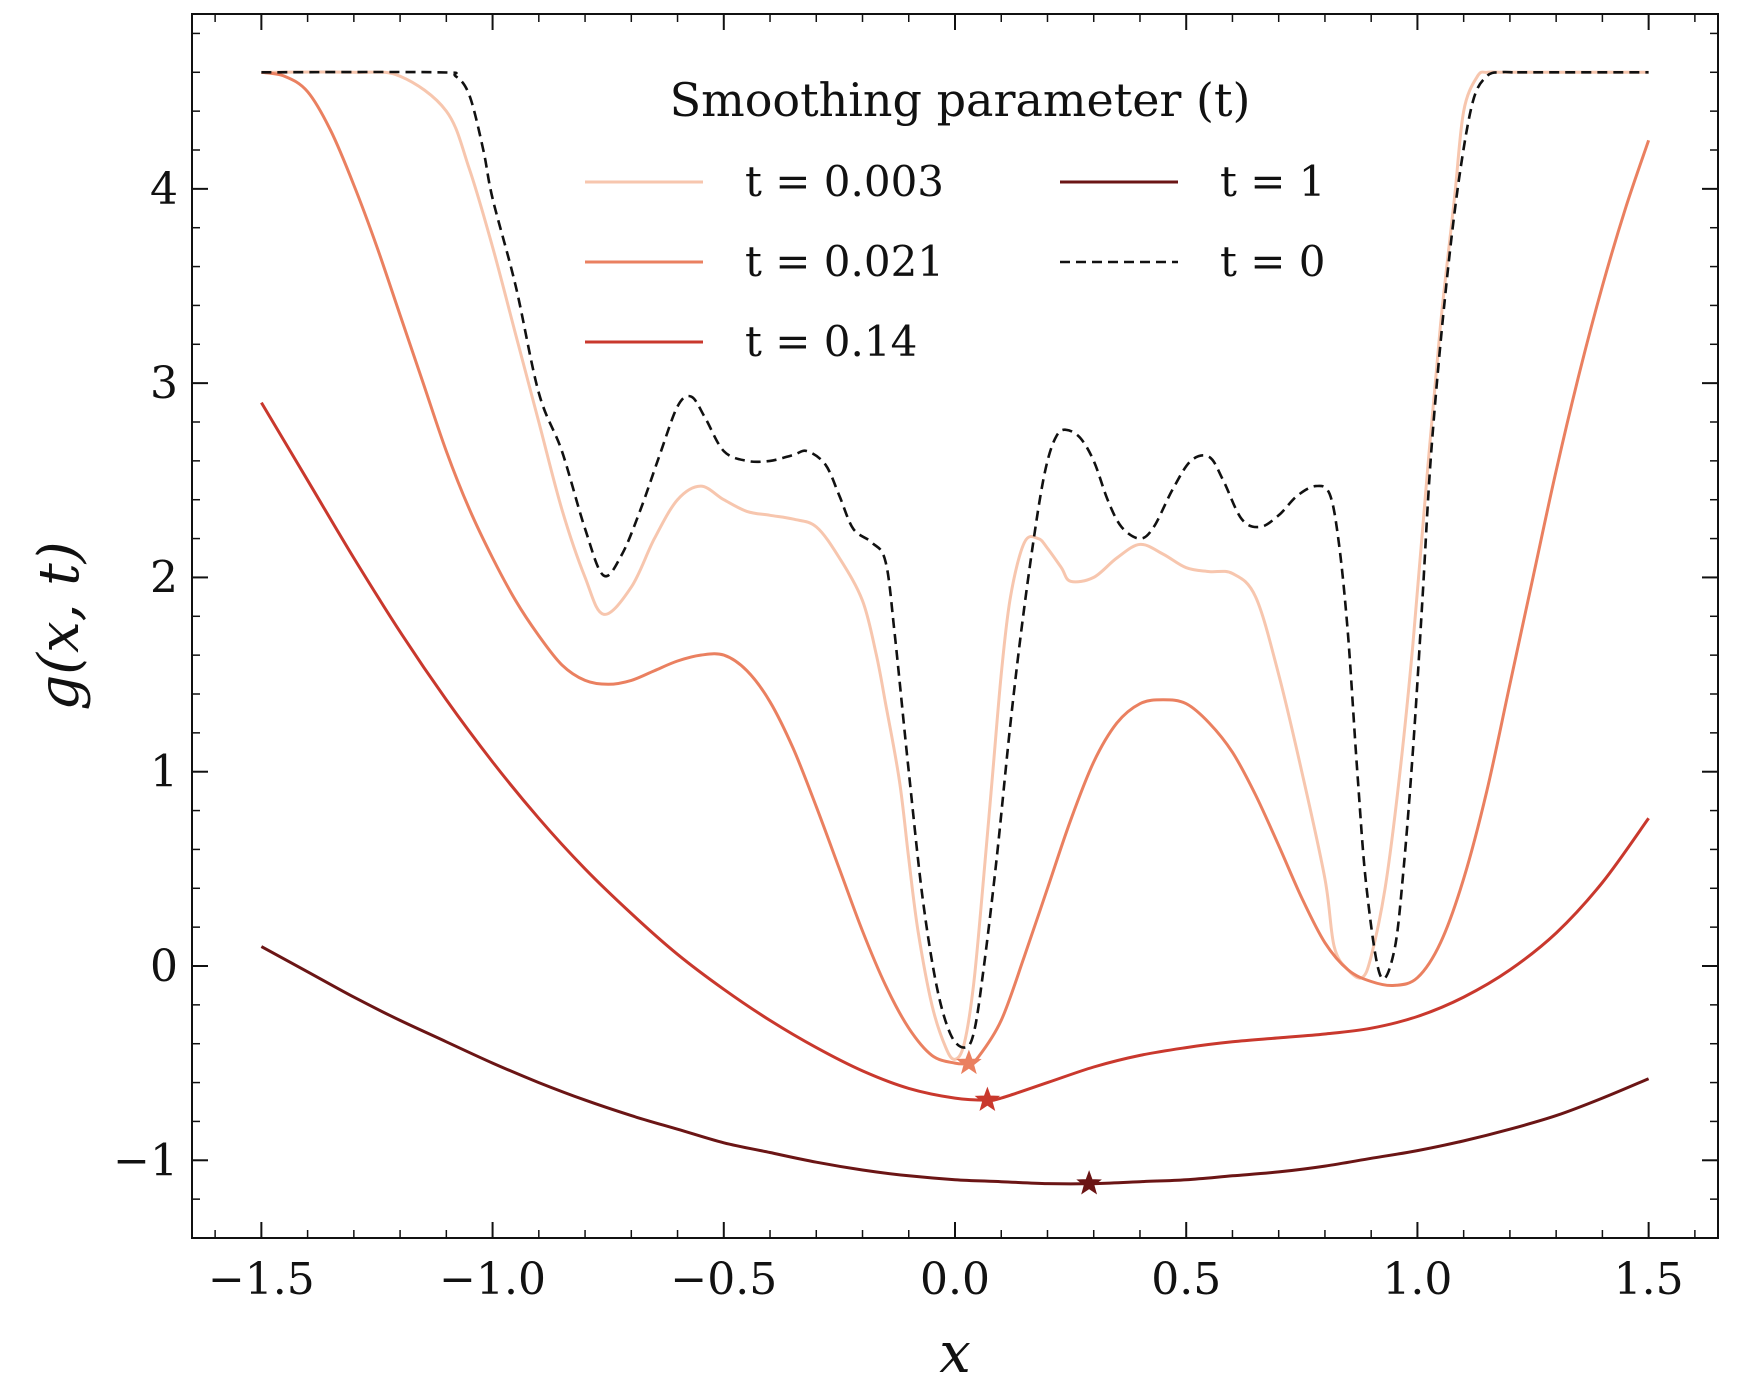  I want to click on y-tick-label: 4, so click(164, 189).